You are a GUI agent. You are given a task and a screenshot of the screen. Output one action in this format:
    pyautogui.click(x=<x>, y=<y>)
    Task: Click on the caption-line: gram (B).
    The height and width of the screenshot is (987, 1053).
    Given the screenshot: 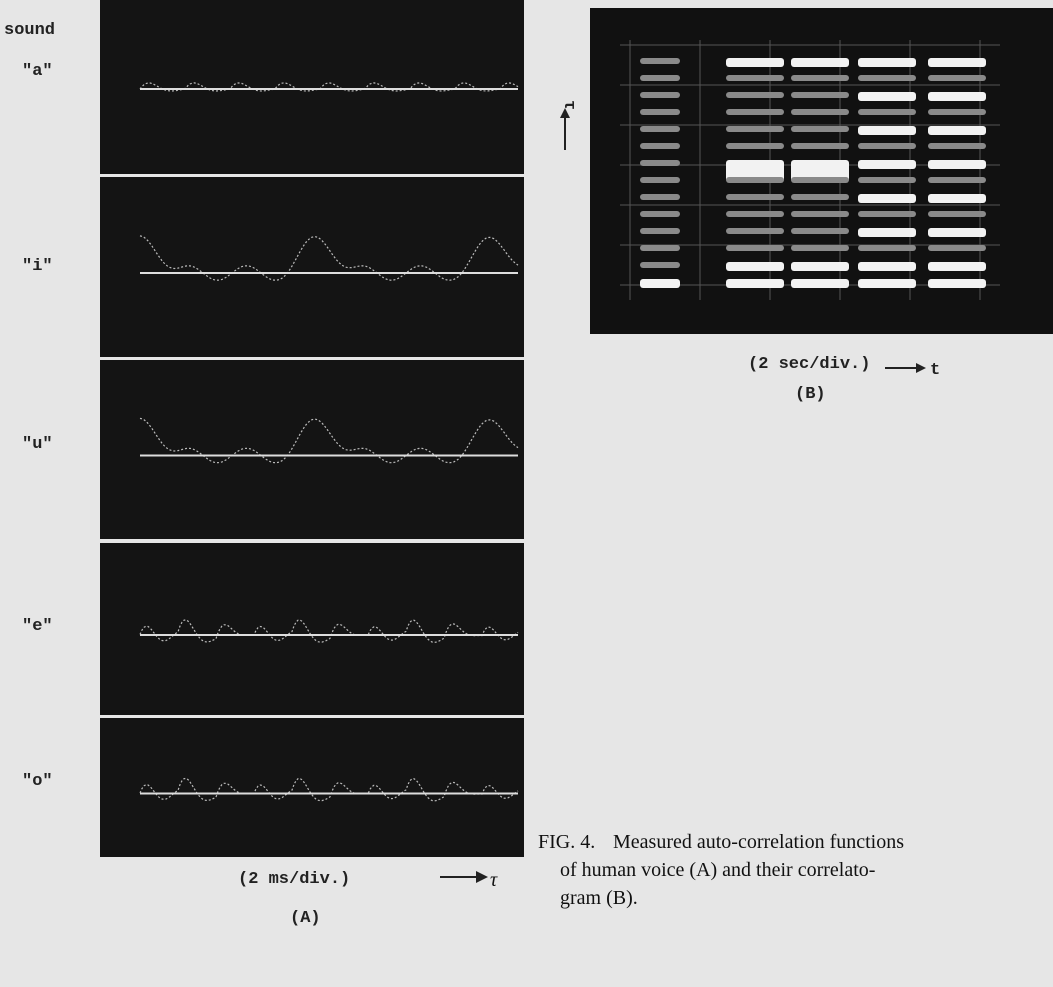 What is the action you would take?
    pyautogui.click(x=599, y=898)
    